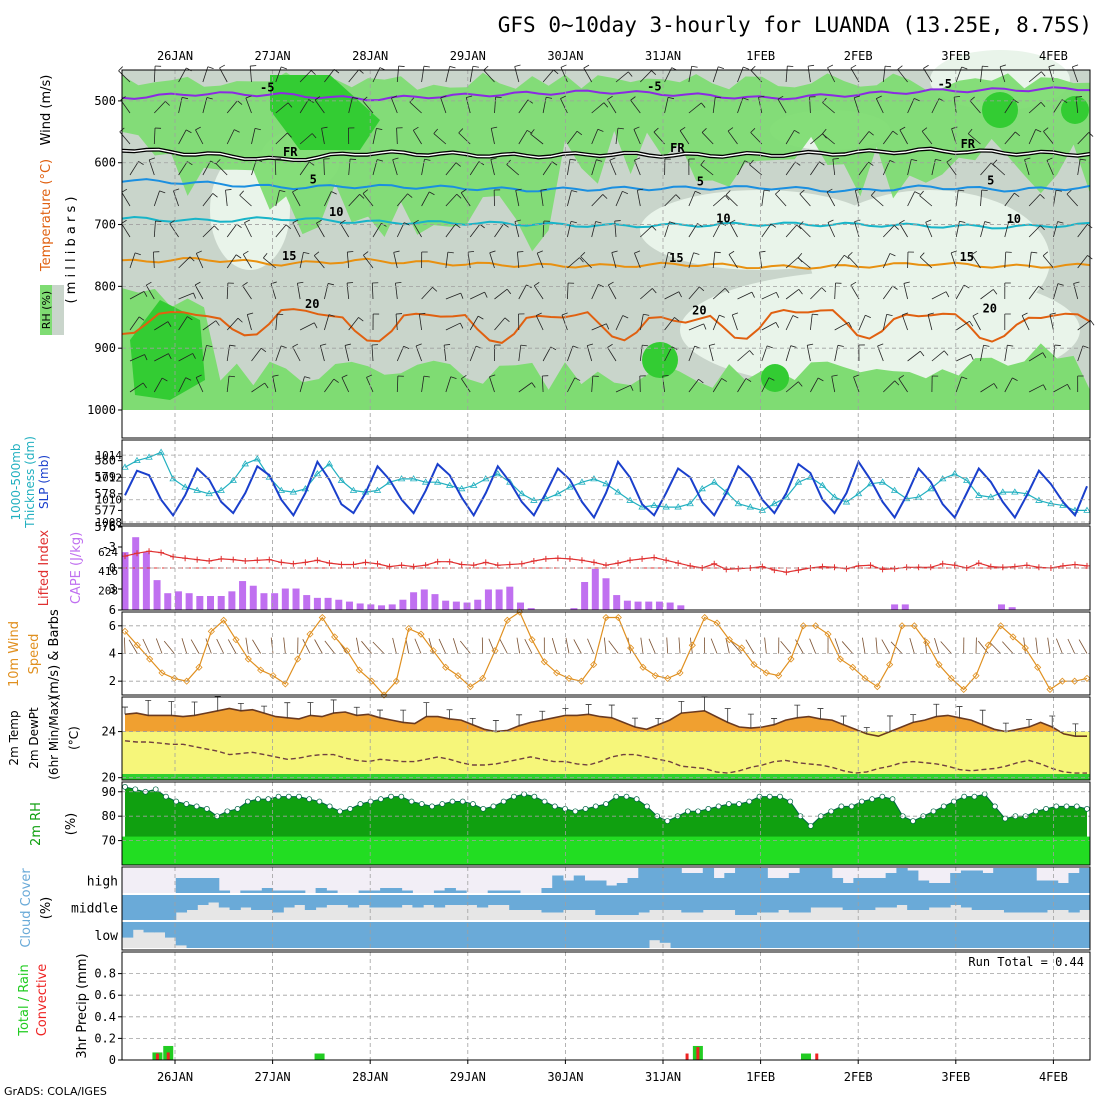 This screenshot has width=1100, height=1100. I want to click on precip-total-bar, so click(319, 1056).